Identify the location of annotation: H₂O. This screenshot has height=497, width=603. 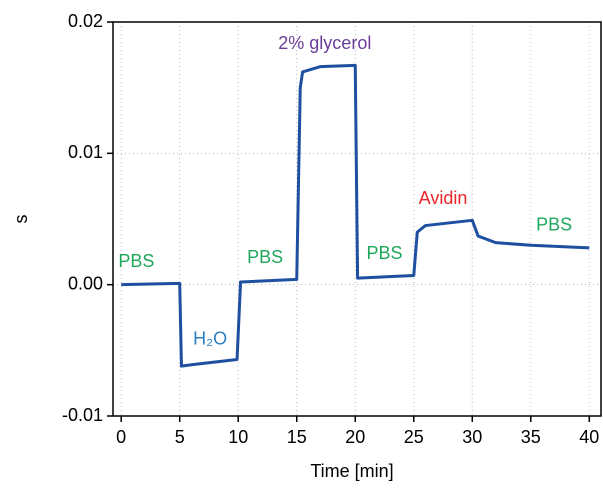
(210, 339).